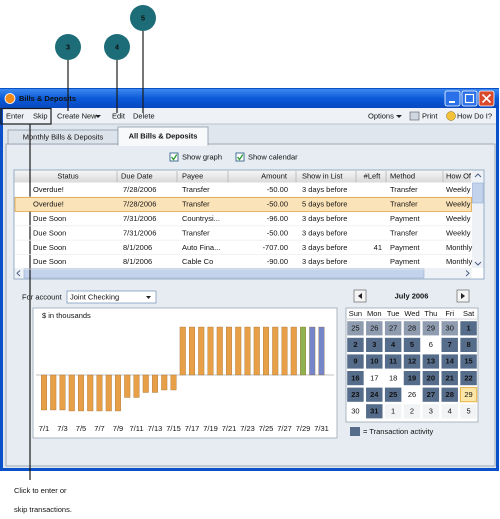 Image resolution: width=500 pixels, height=519 pixels. Describe the element at coordinates (474, 115) in the screenshot. I see `menu-item: How Do I?` at that location.